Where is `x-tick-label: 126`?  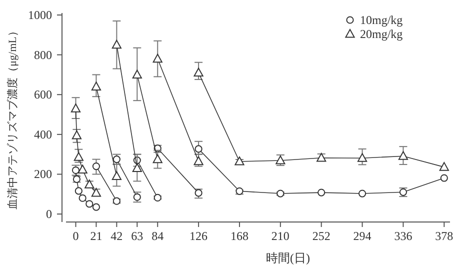 x-tick-label: 126 is located at coordinates (199, 236).